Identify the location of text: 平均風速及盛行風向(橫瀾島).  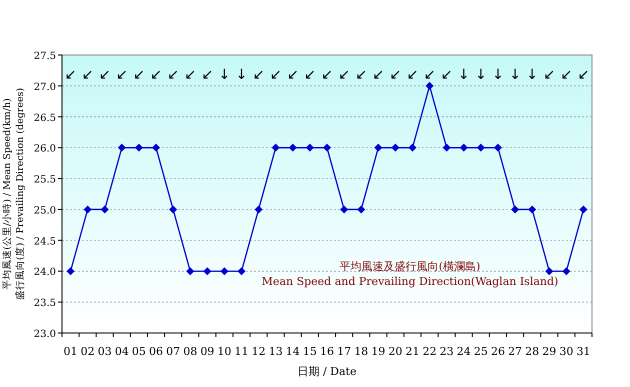
(410, 266).